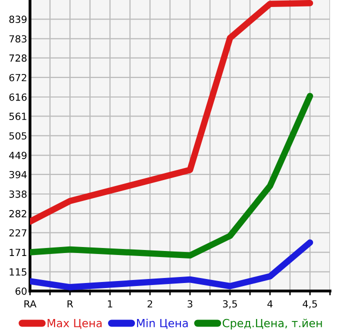  Describe the element at coordinates (30, 304) in the screenshot. I see `x-tick-label: RA` at that location.